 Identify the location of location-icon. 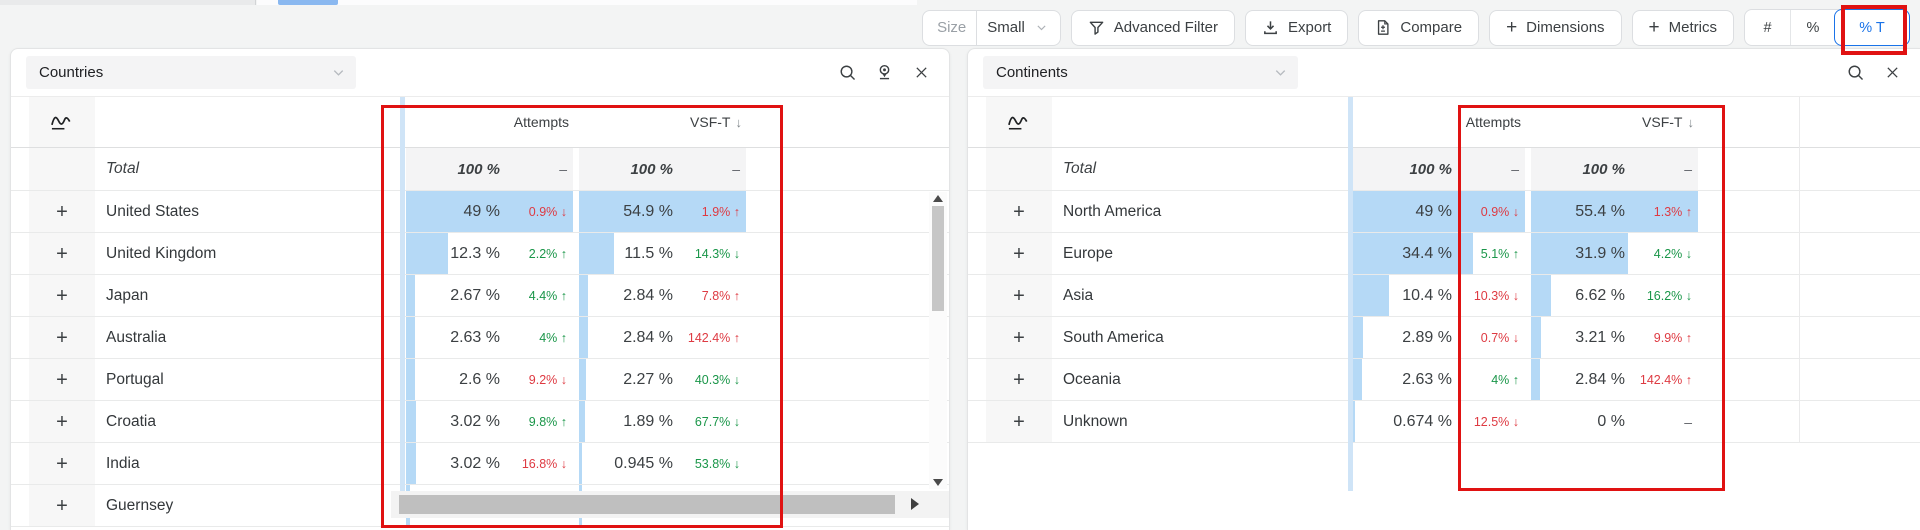
(884, 73).